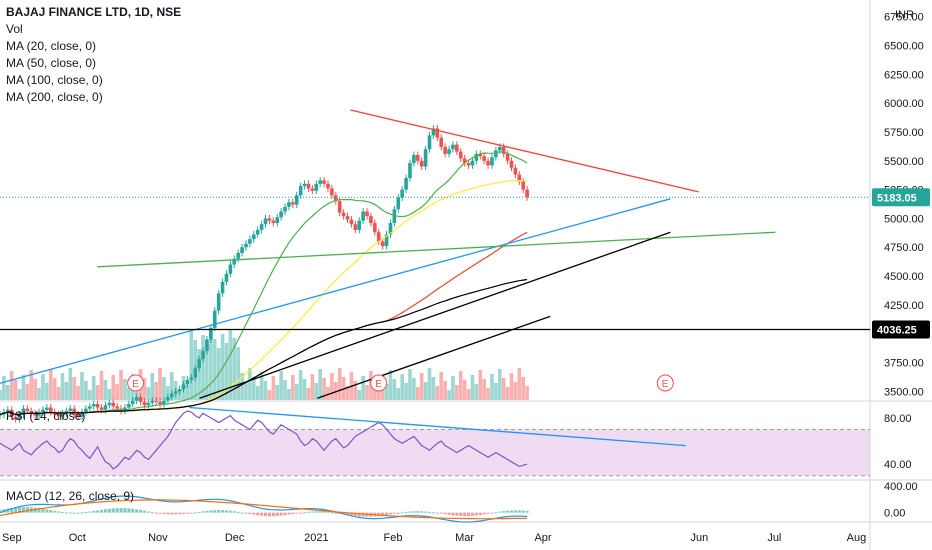 The width and height of the screenshot is (932, 550). What do you see at coordinates (904, 392) in the screenshot?
I see `price-tick-label: 3500.00` at bounding box center [904, 392].